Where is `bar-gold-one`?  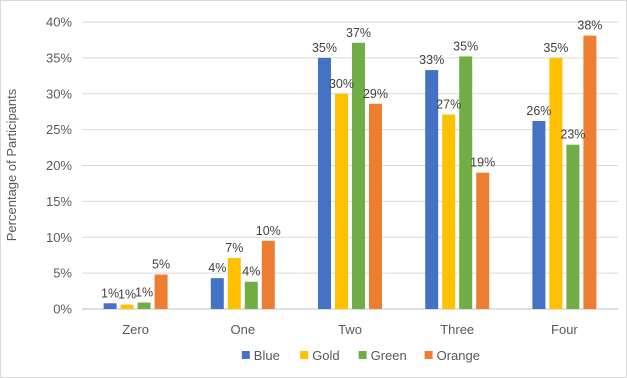 bar-gold-one is located at coordinates (234, 283).